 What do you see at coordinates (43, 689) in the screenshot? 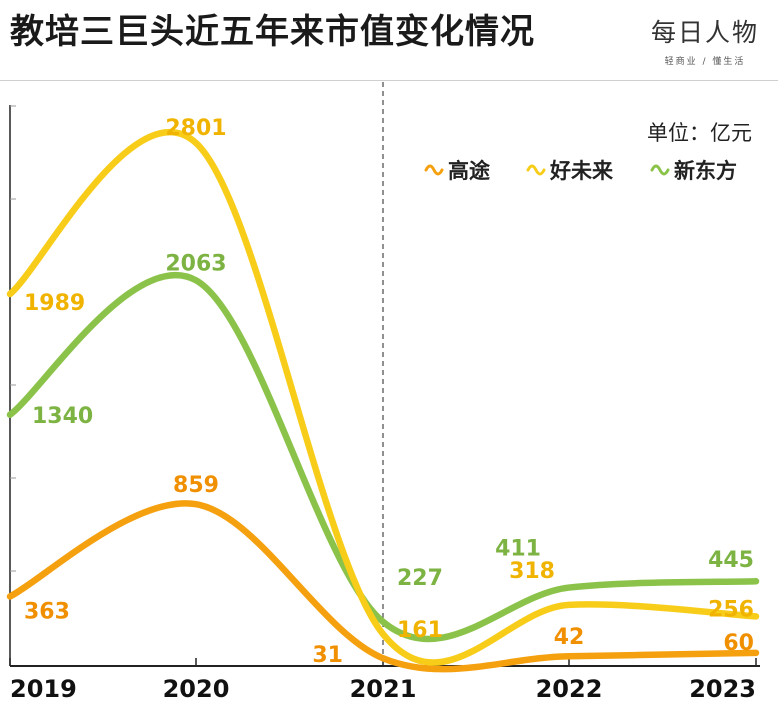
I see `x-tick-label: 2019` at bounding box center [43, 689].